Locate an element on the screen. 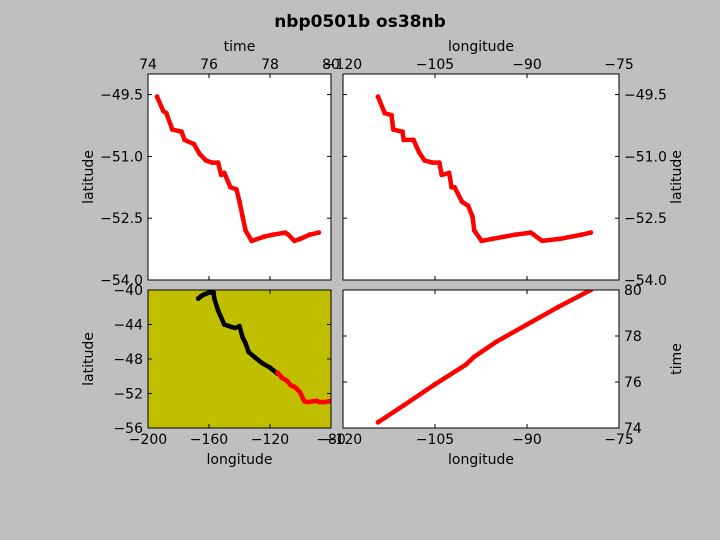 The height and width of the screenshot is (540, 720). y-tick-label: −48 is located at coordinates (128, 360).